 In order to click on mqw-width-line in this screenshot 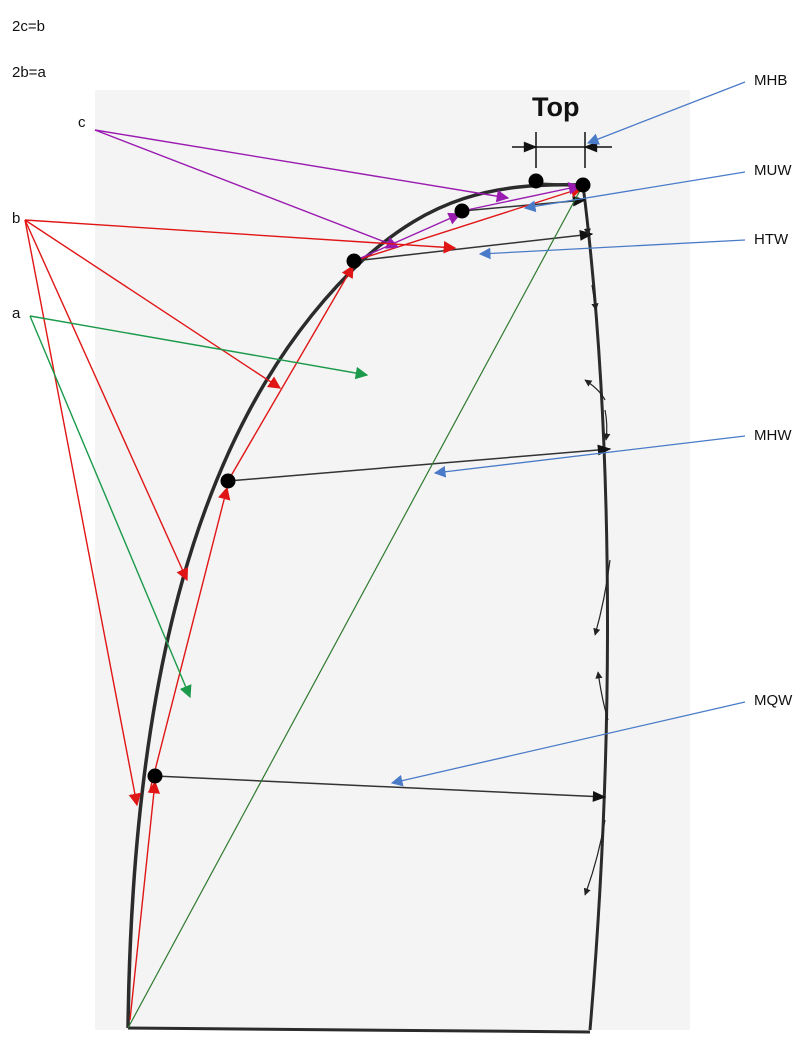, I will do `click(380, 788)`.